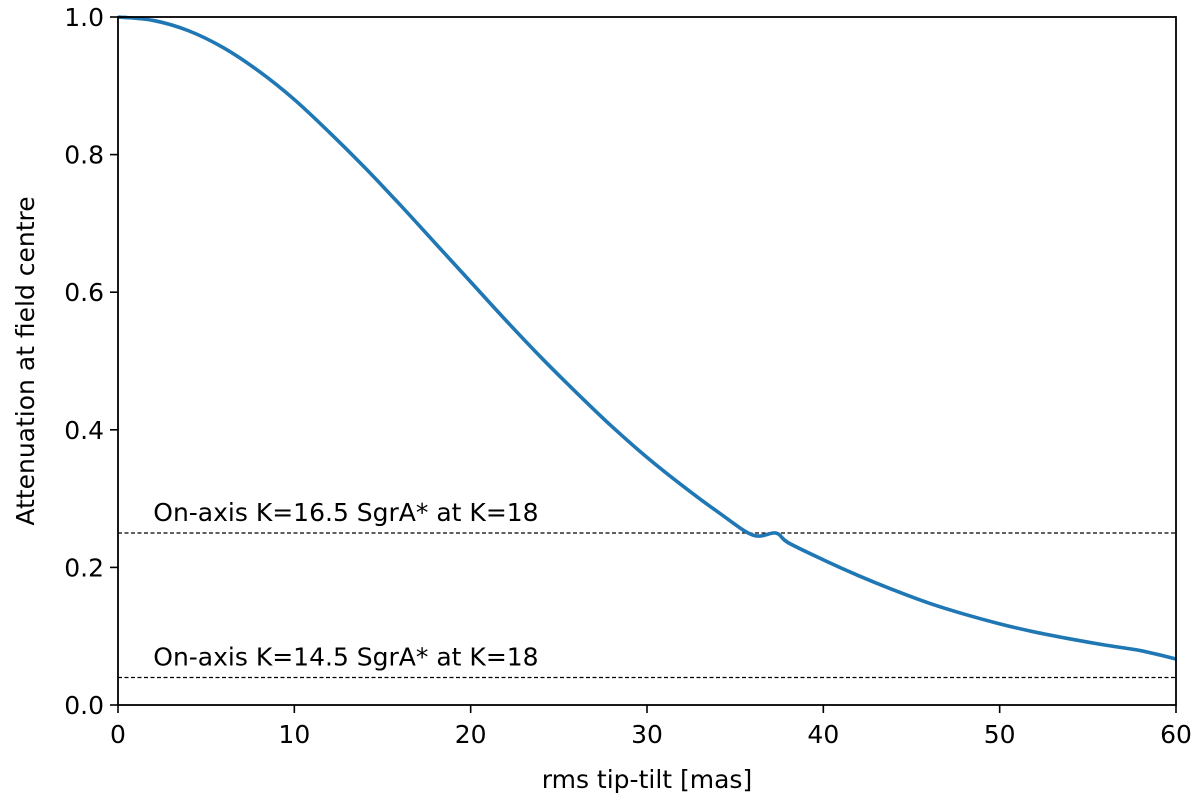 Image resolution: width=1200 pixels, height=802 pixels. I want to click on y-tick-label: 0.4, so click(84, 430).